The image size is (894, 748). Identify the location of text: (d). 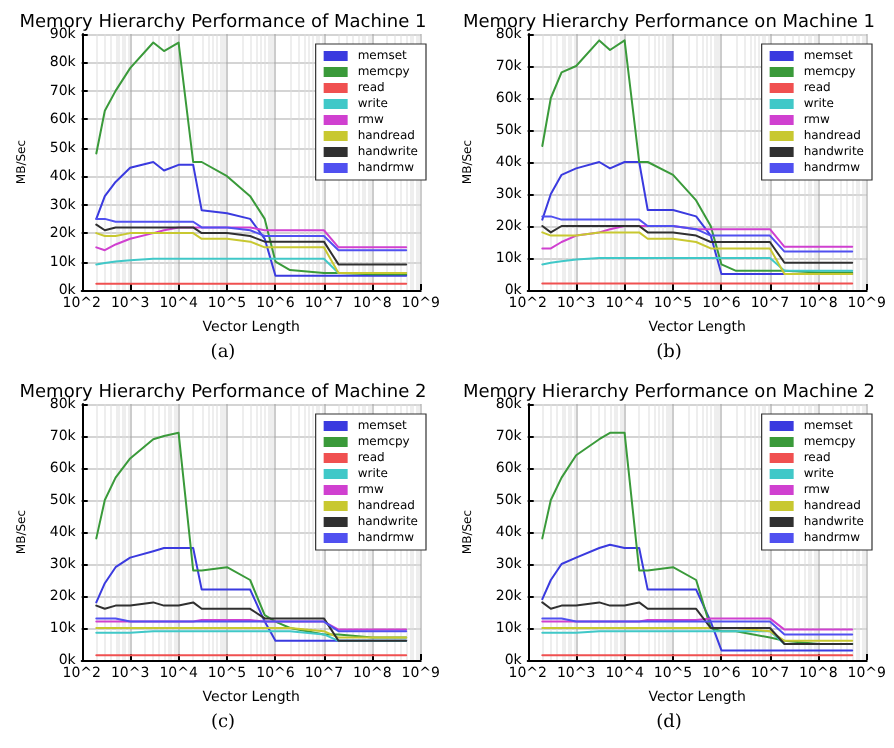
(669, 723).